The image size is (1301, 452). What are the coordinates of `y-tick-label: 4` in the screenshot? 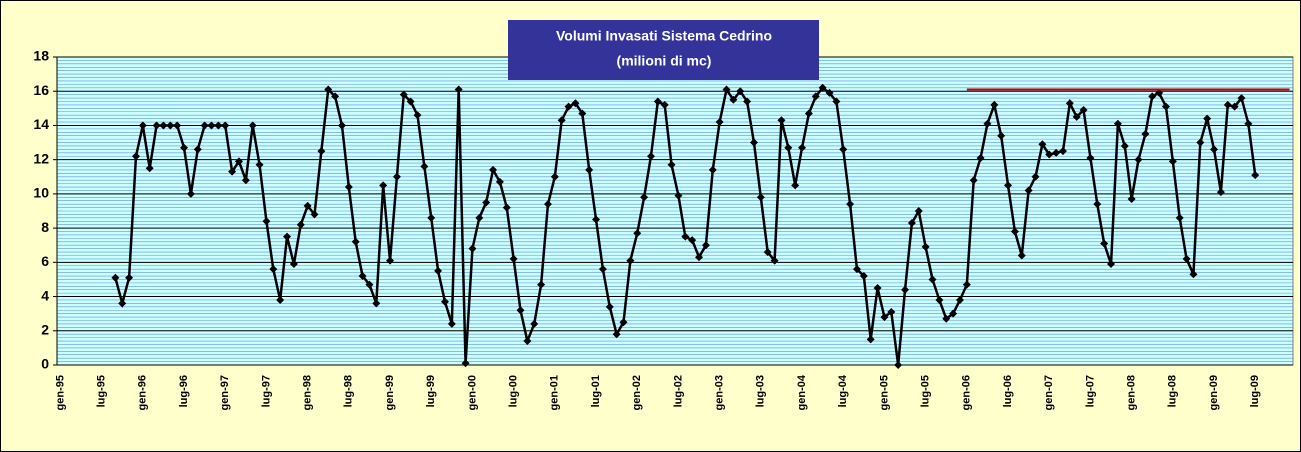 It's located at (45, 295).